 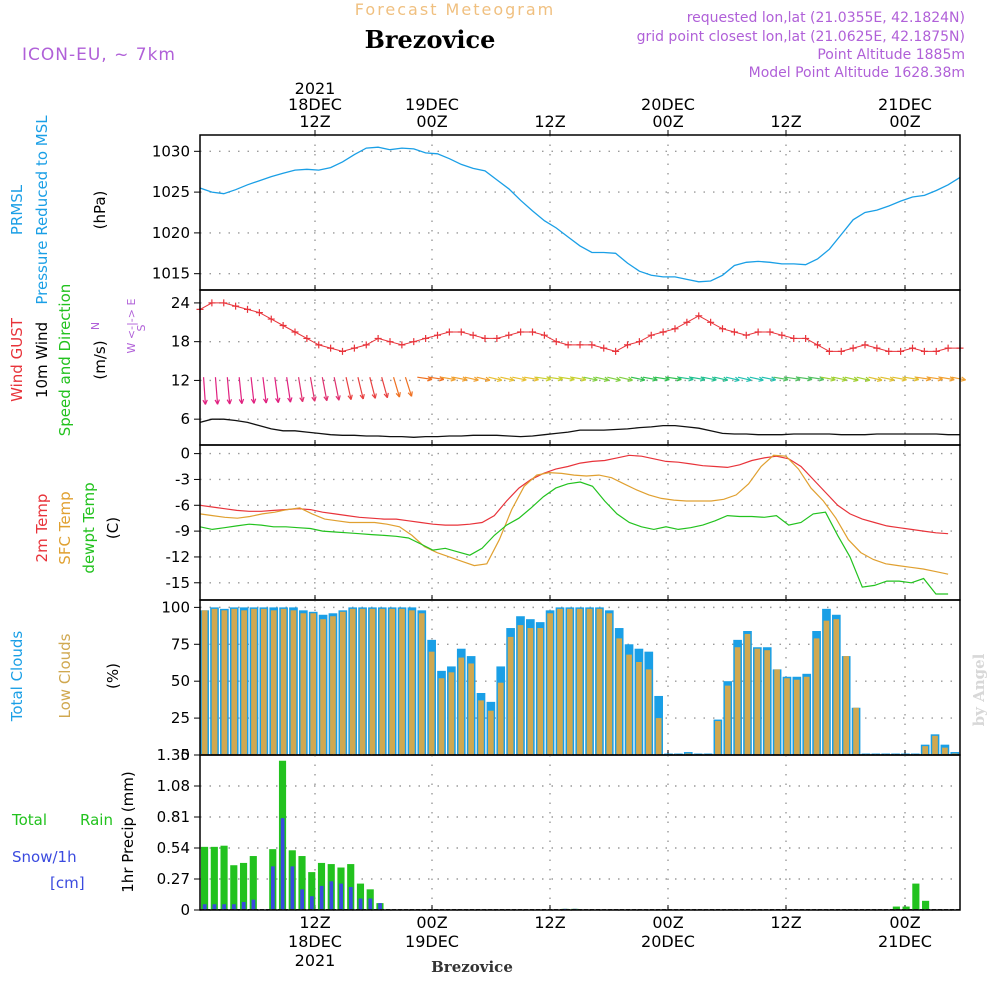 I want to click on ytick-label-0-2: 1025, so click(x=171, y=192).